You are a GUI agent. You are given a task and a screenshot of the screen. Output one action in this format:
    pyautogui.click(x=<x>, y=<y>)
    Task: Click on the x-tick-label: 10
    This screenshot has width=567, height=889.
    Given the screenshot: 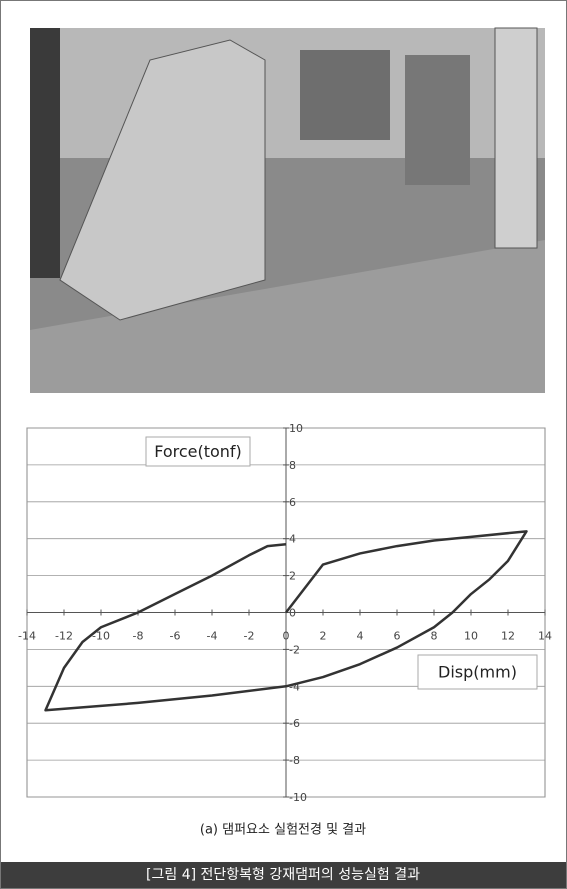 What is the action you would take?
    pyautogui.click(x=471, y=636)
    